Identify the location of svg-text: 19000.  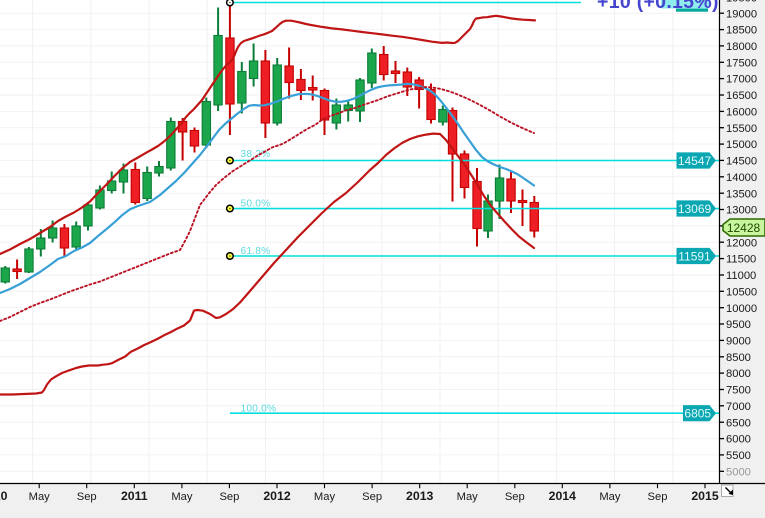
(741, 14).